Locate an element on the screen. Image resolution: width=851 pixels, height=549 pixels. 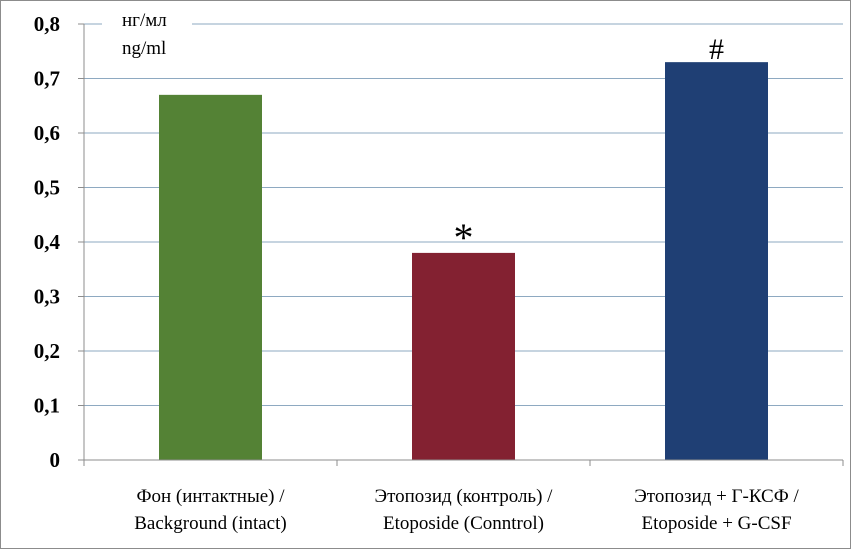
unit-label-line: нг/мл is located at coordinates (144, 20).